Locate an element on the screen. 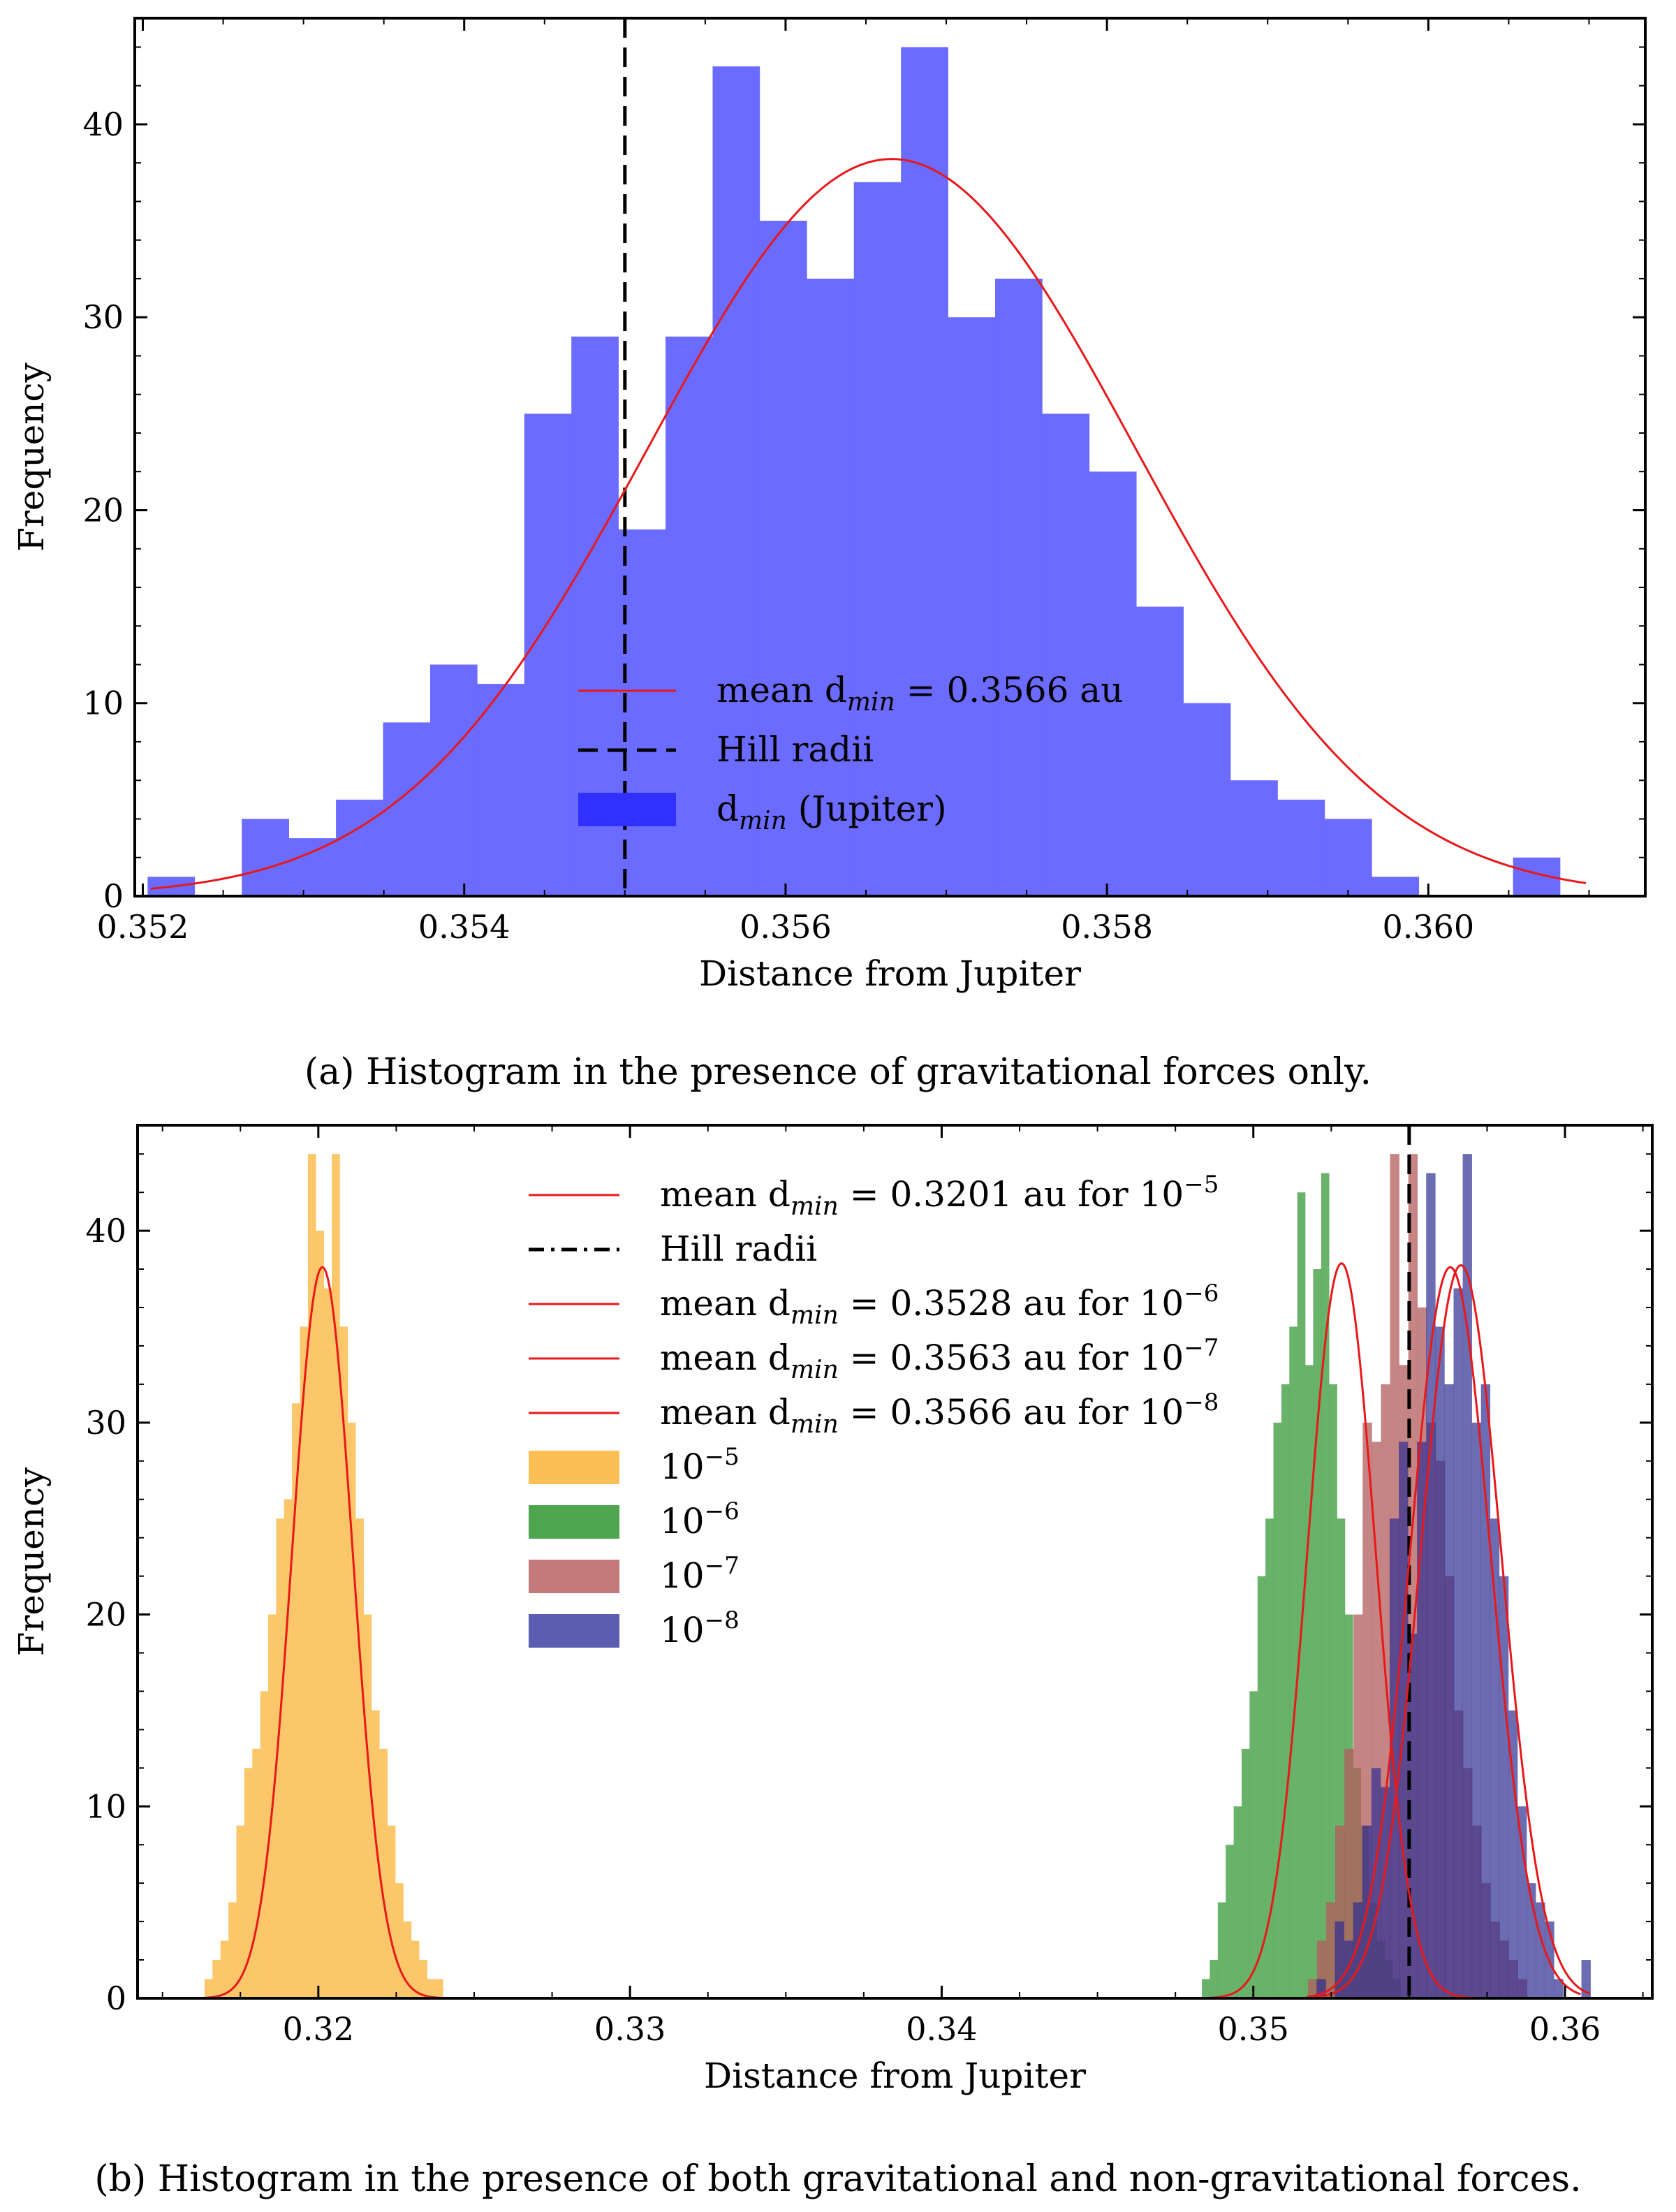  x-tick-label: 0.356 is located at coordinates (786, 927).